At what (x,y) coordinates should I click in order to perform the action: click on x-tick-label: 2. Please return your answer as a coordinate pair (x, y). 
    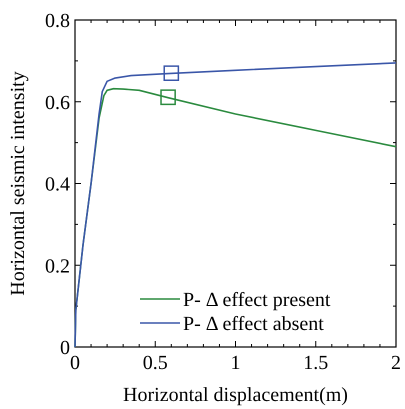
    Looking at the image, I should click on (396, 363).